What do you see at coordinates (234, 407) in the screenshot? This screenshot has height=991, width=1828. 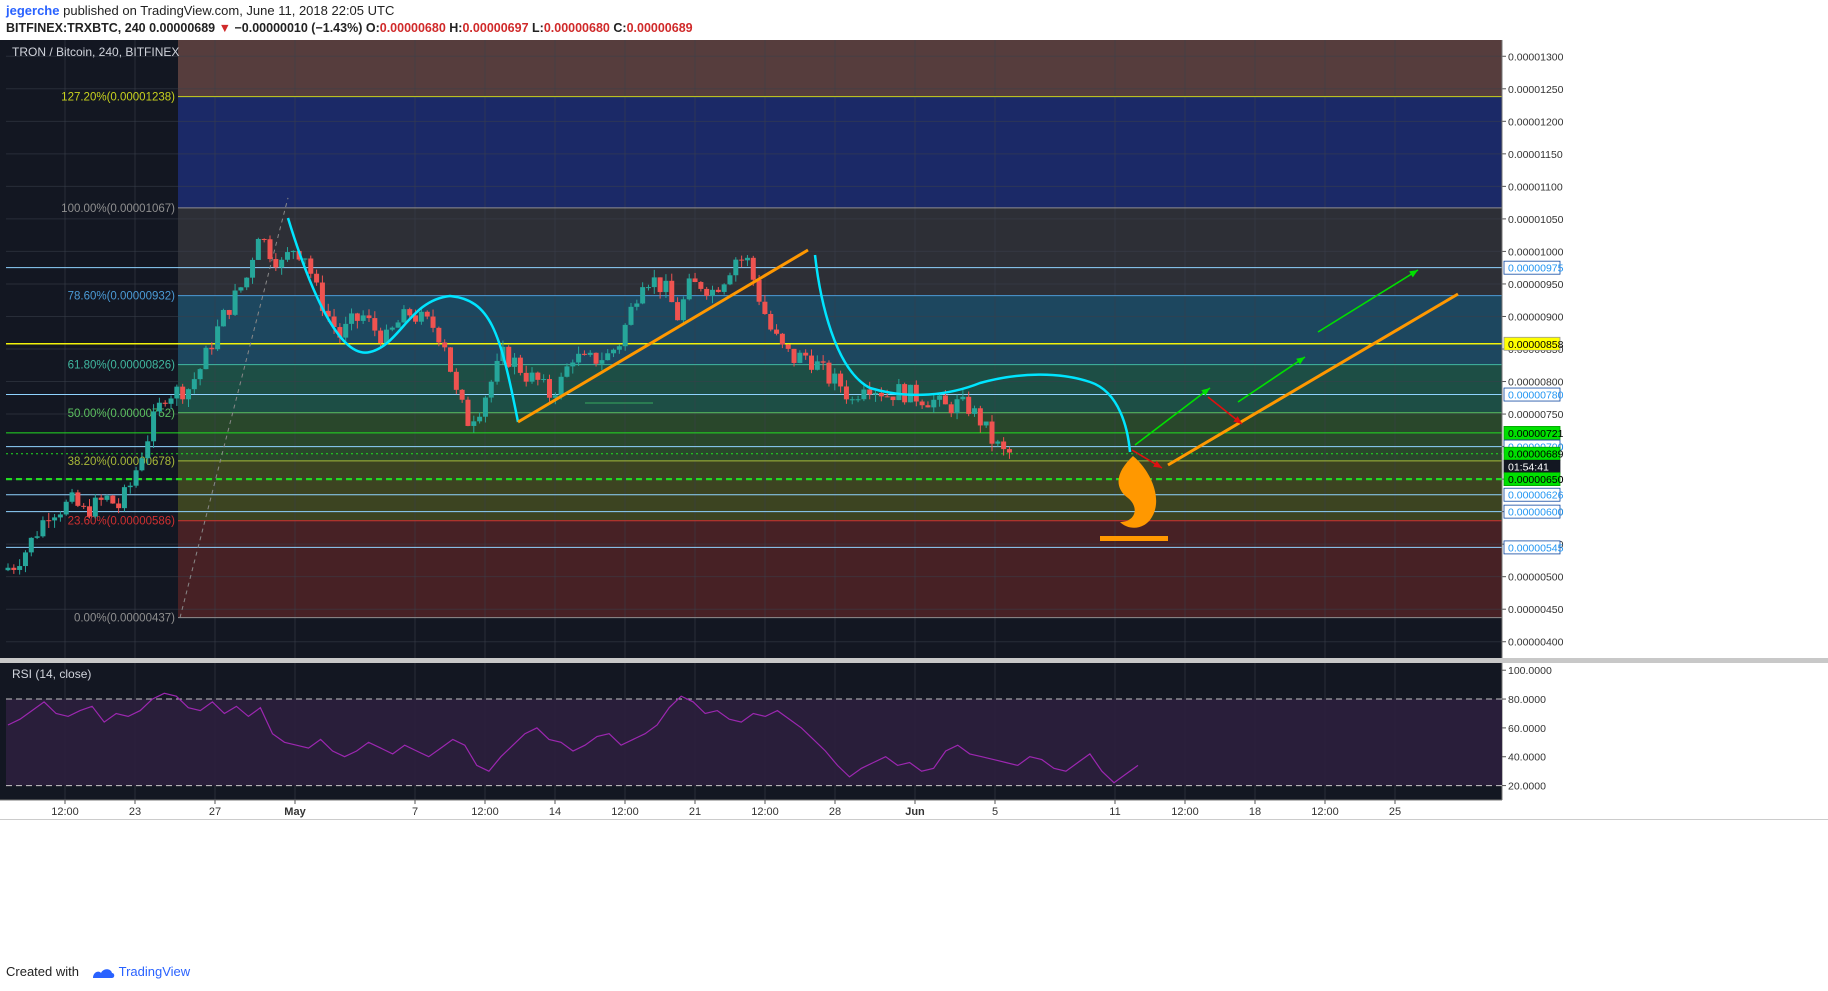 I see `fib-trend-line` at bounding box center [234, 407].